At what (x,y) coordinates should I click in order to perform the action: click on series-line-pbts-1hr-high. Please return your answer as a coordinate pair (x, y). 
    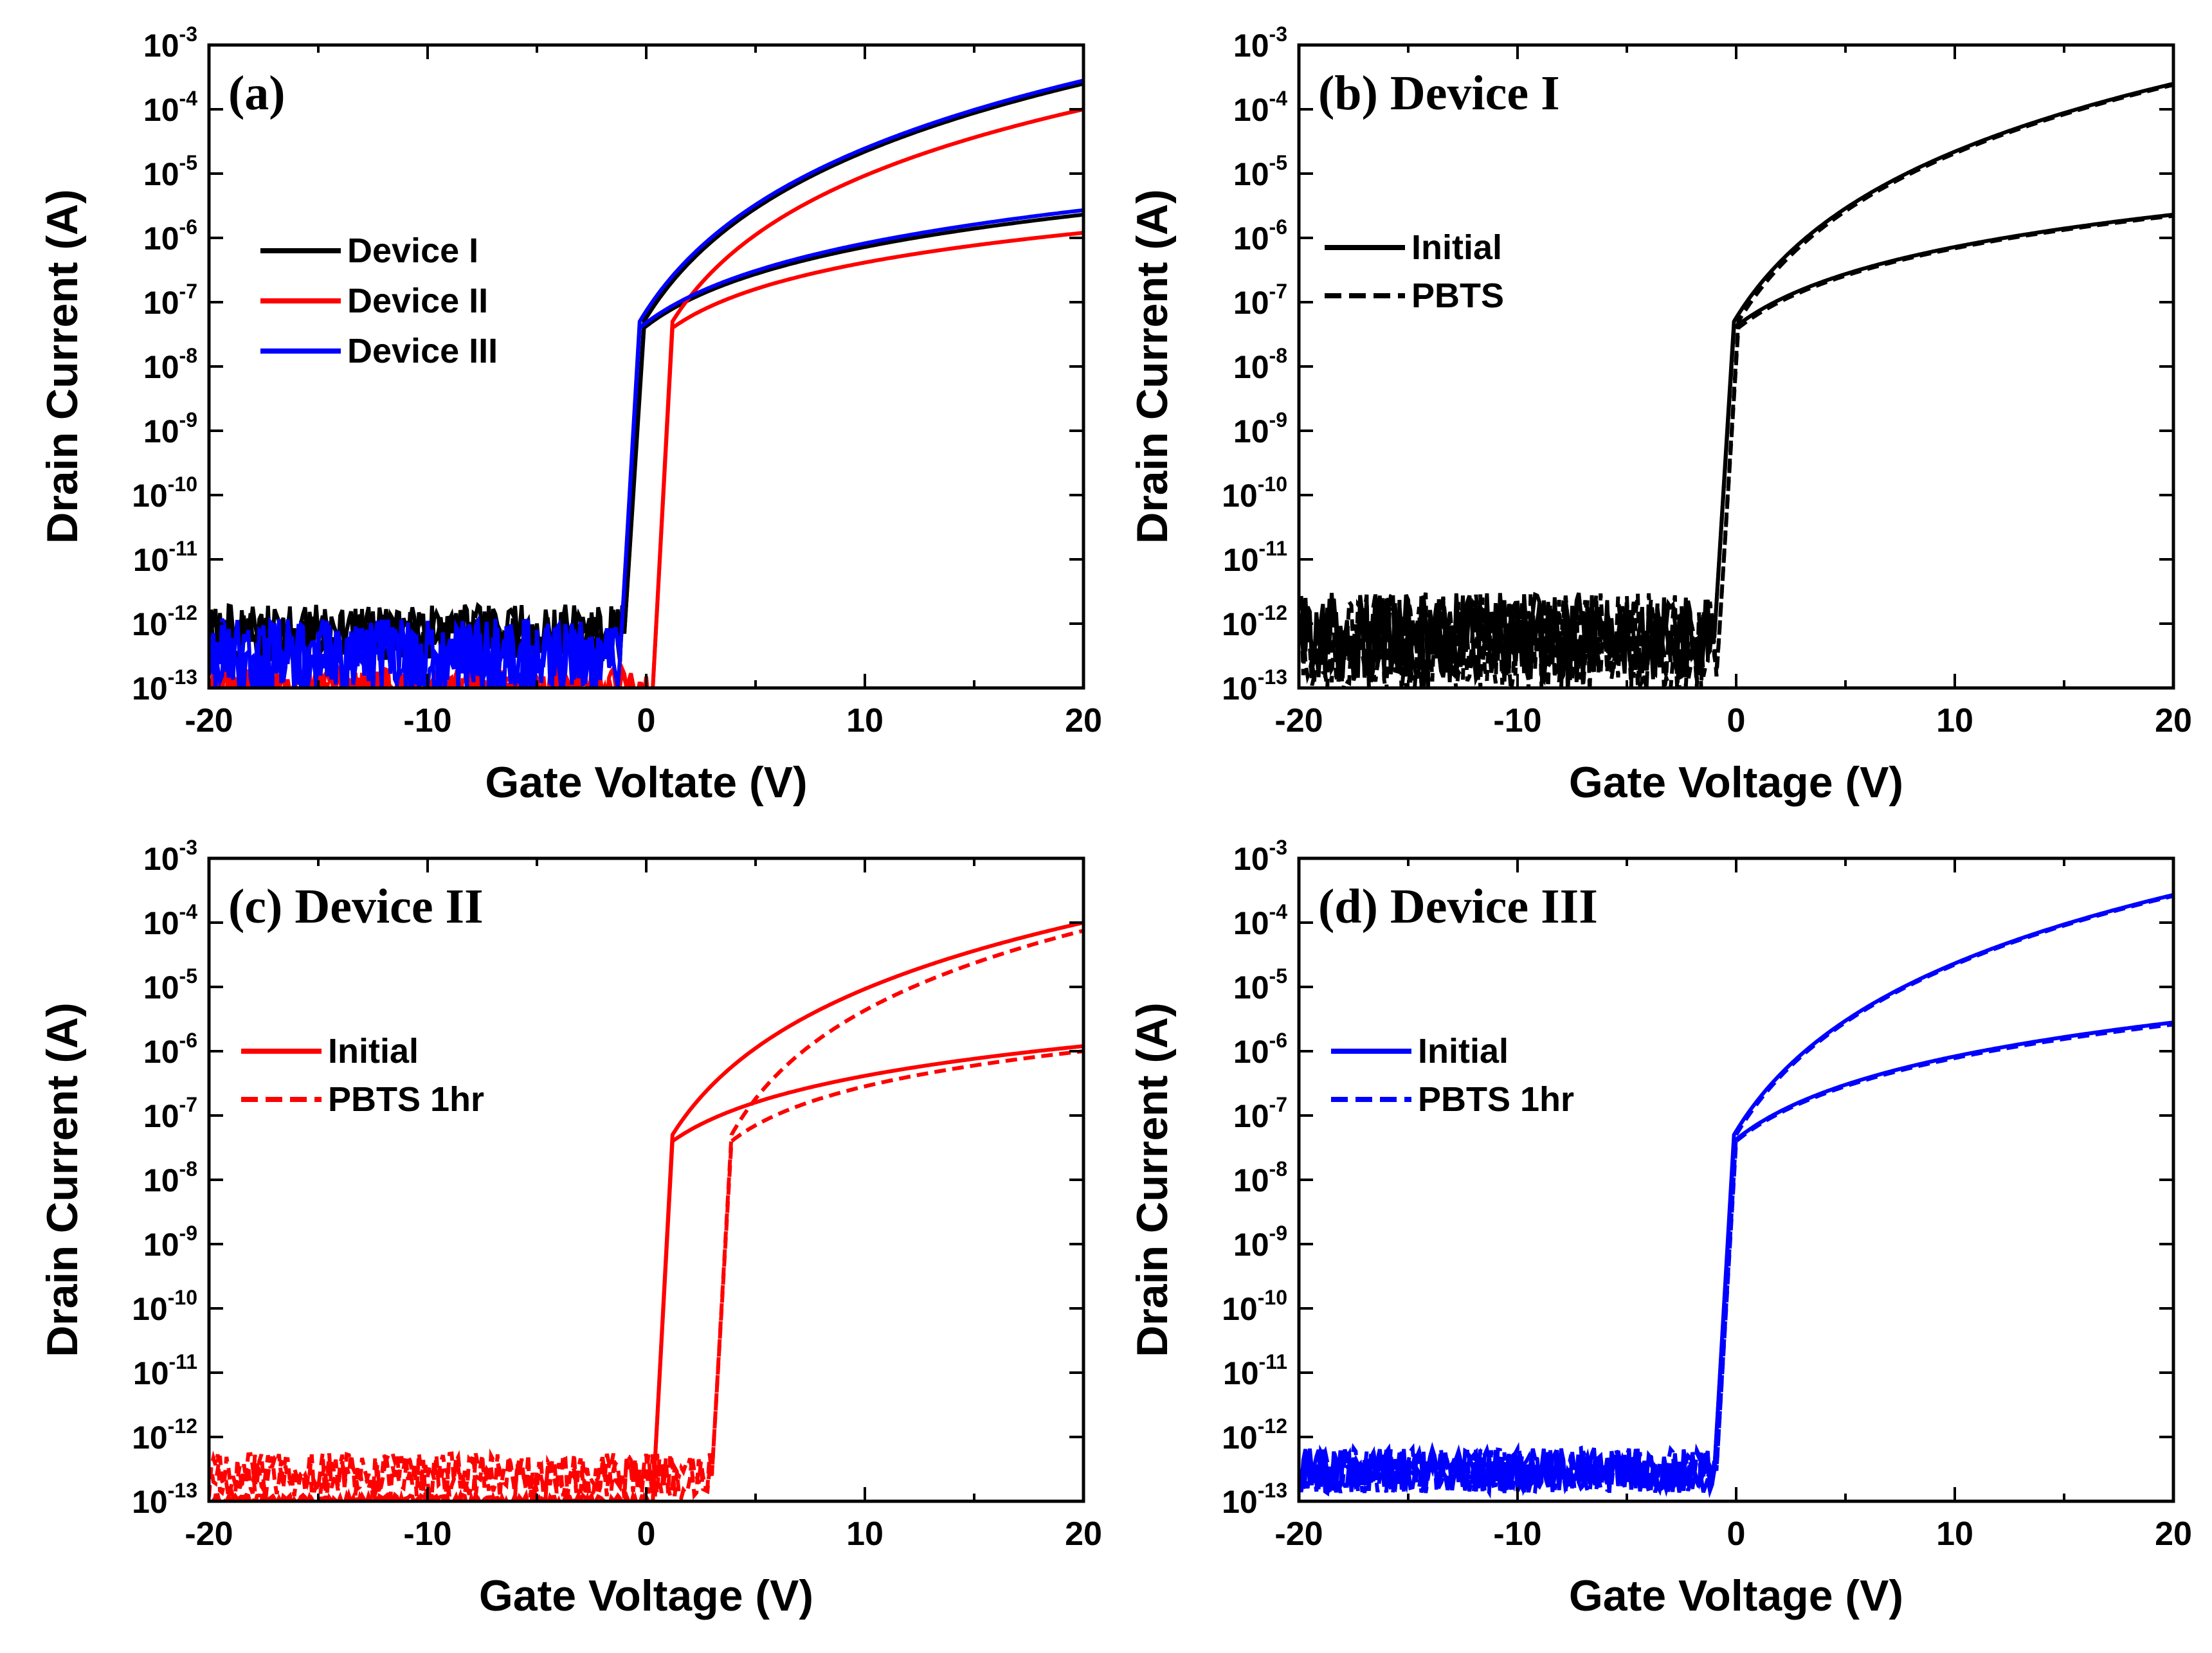
    Looking at the image, I should click on (646, 1214).